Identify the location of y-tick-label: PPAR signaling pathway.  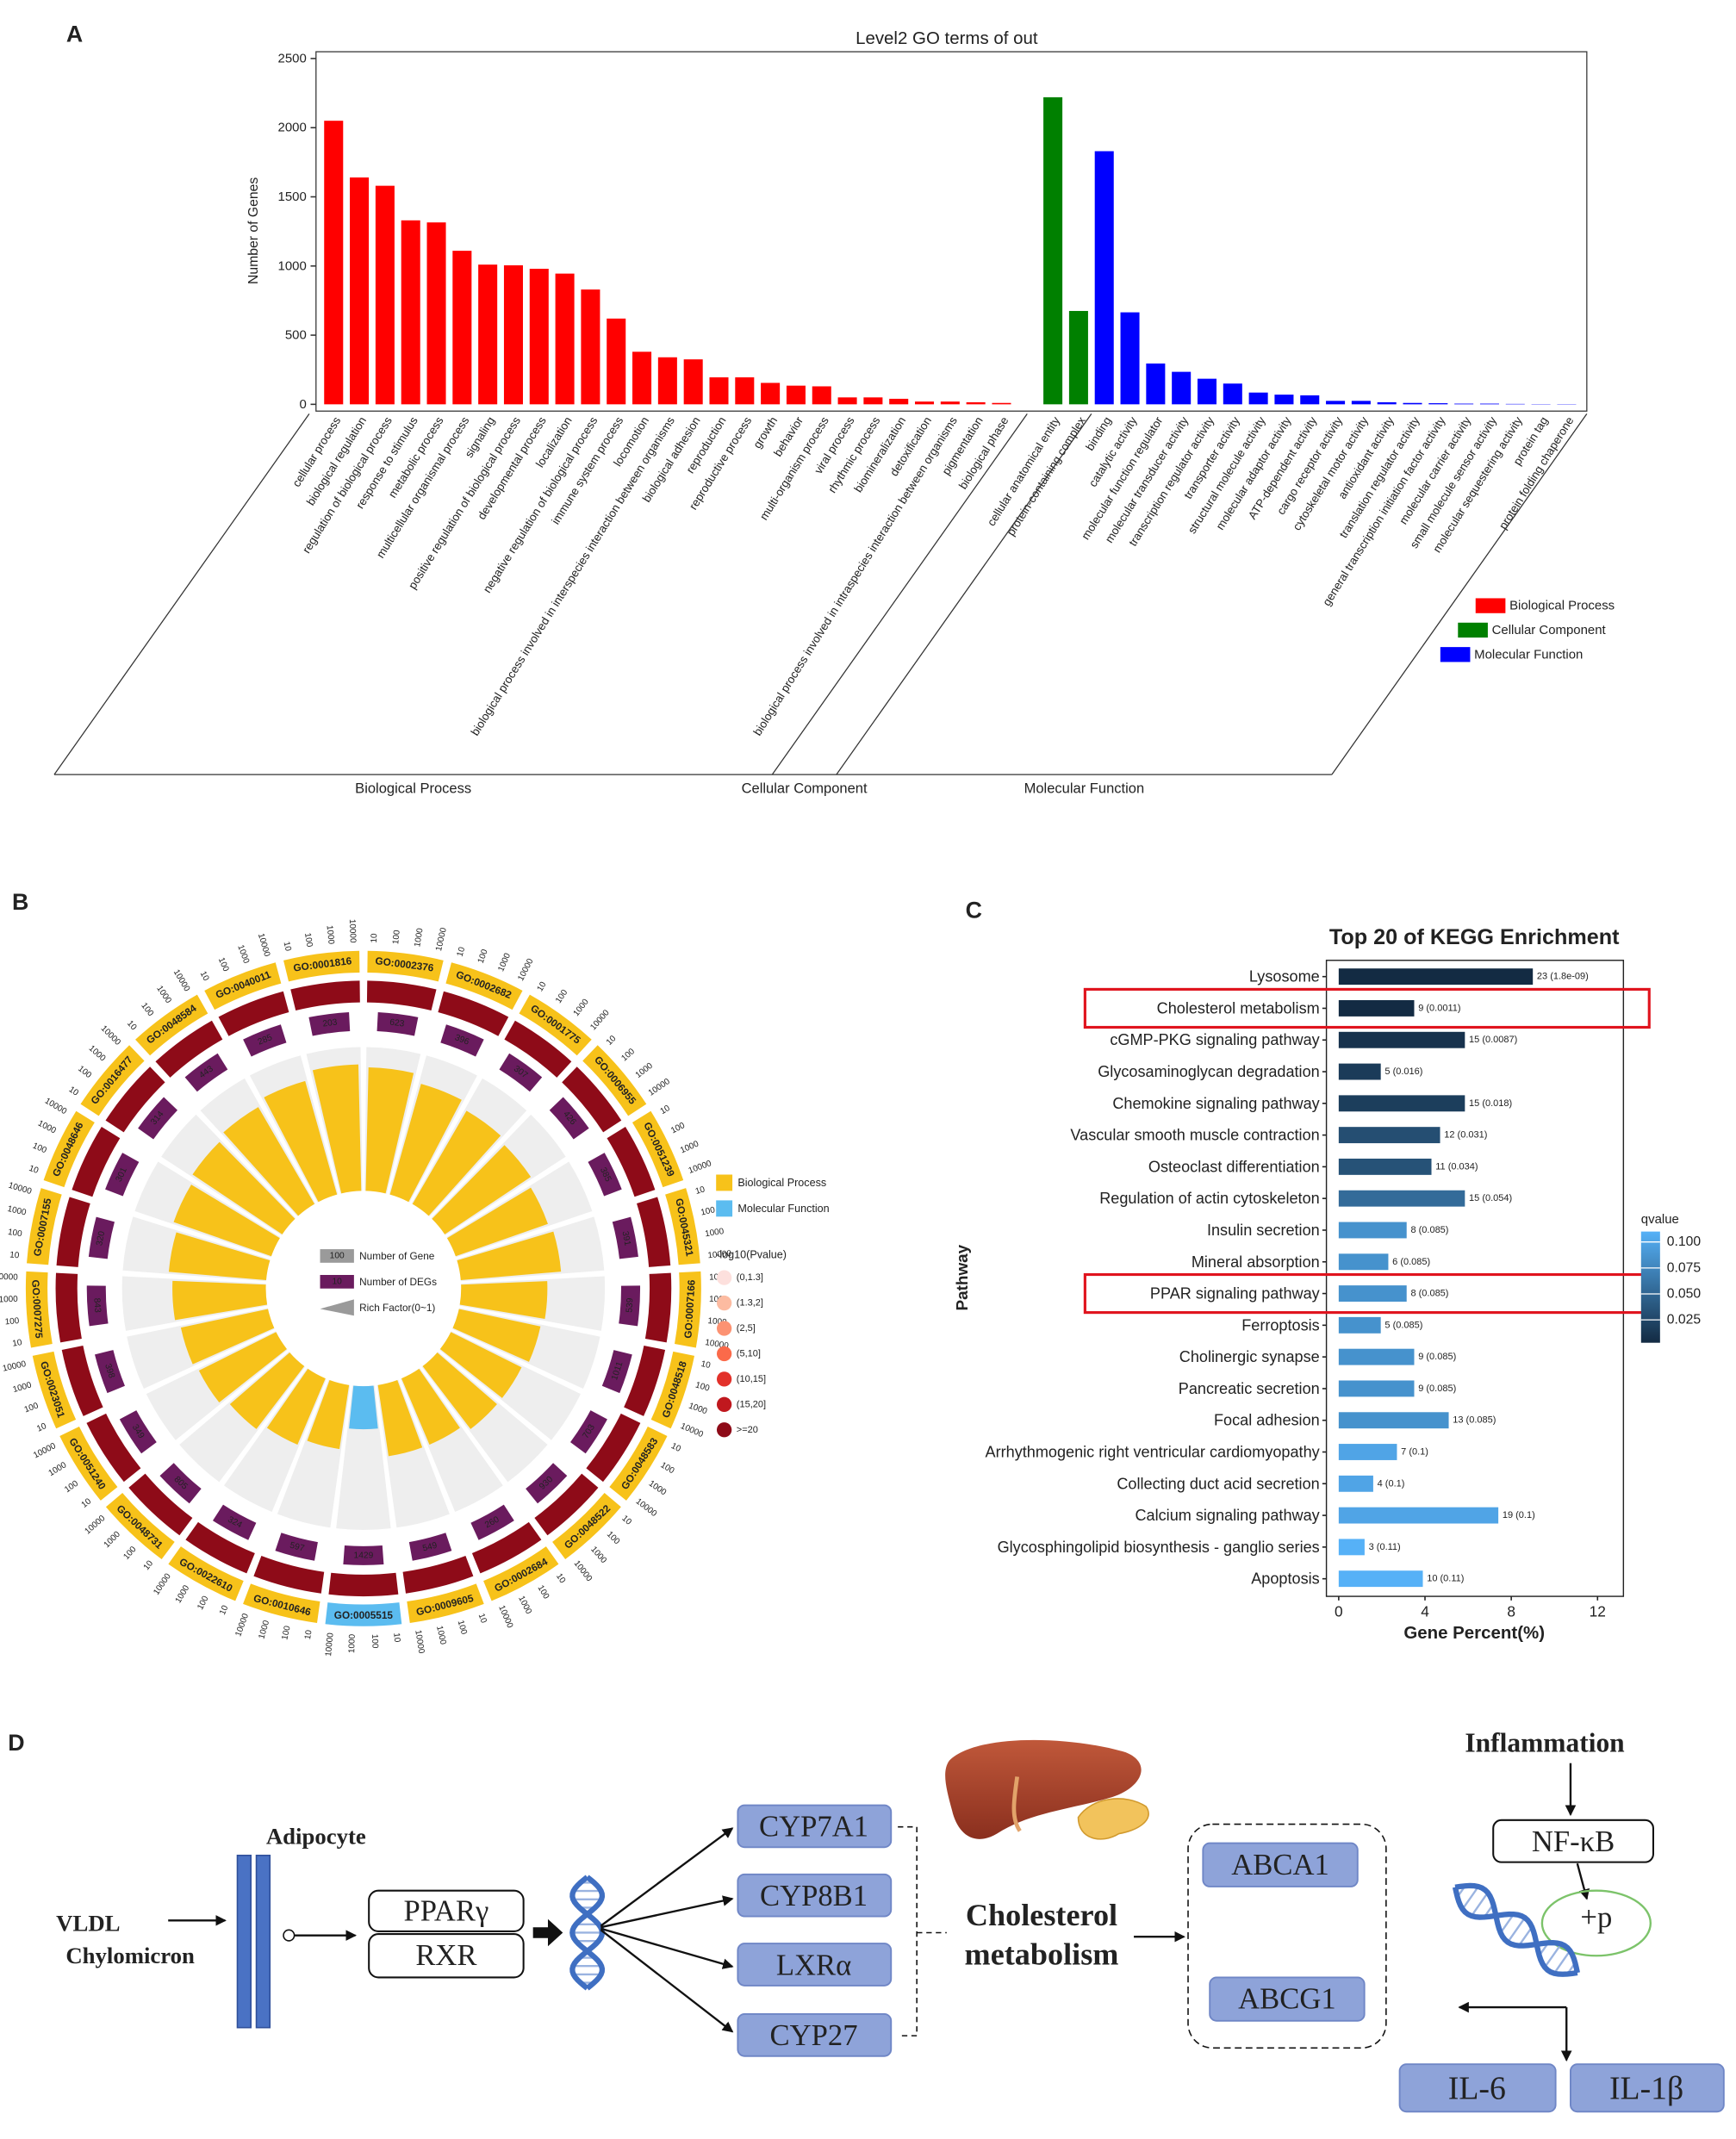
(1236, 1294).